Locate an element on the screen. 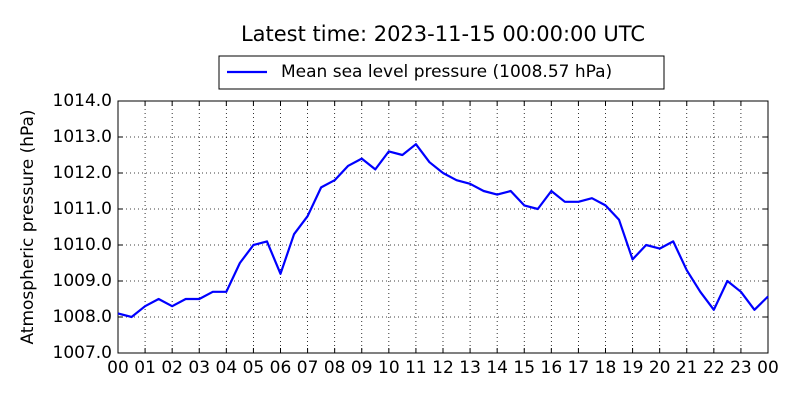 The image size is (800, 400). x-tick-label: 17 is located at coordinates (579, 368).